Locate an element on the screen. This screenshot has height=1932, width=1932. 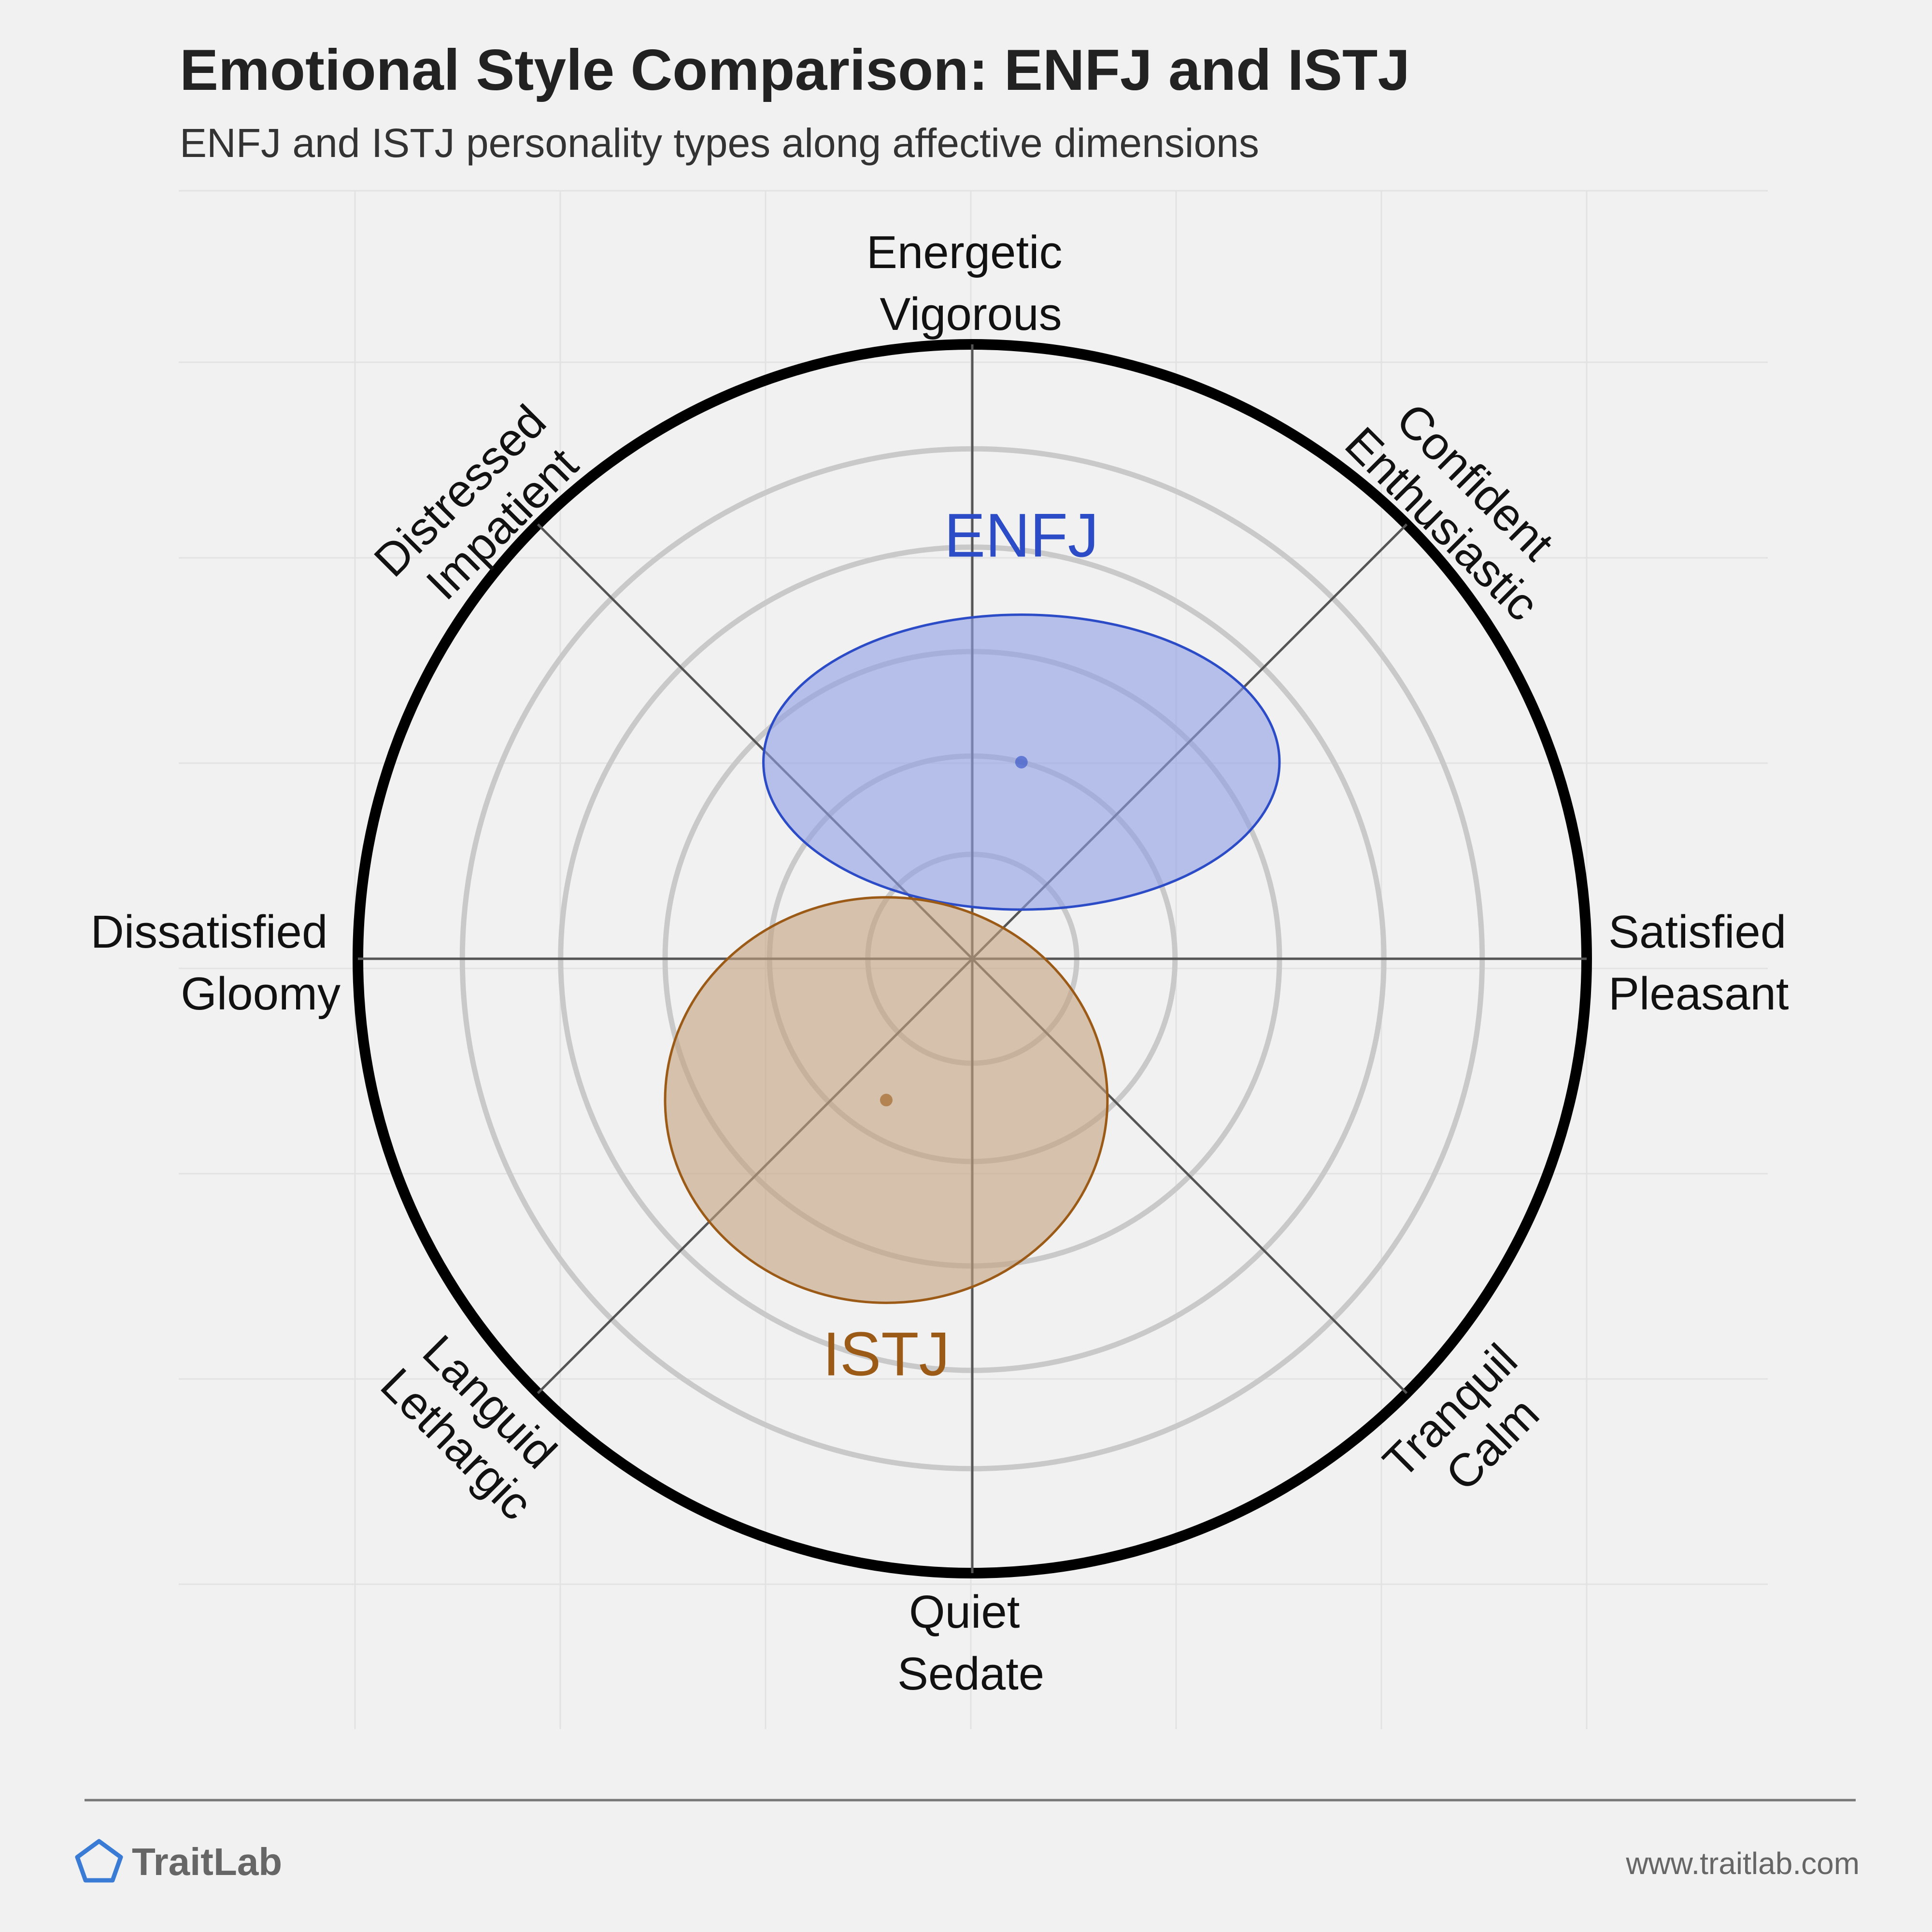
axis-label-right: Satisfied Pleasant is located at coordinates (1703, 963).